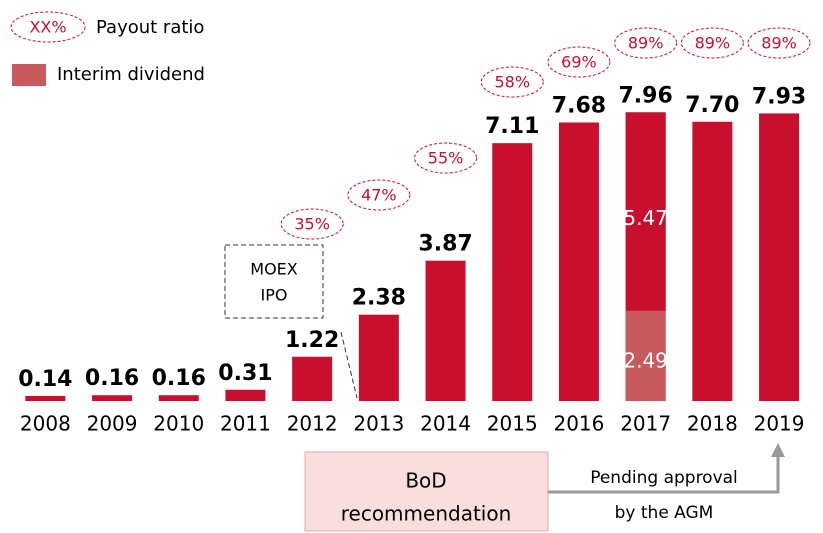 The width and height of the screenshot is (823, 533). I want to click on x-tick-label: 2012, so click(312, 424).